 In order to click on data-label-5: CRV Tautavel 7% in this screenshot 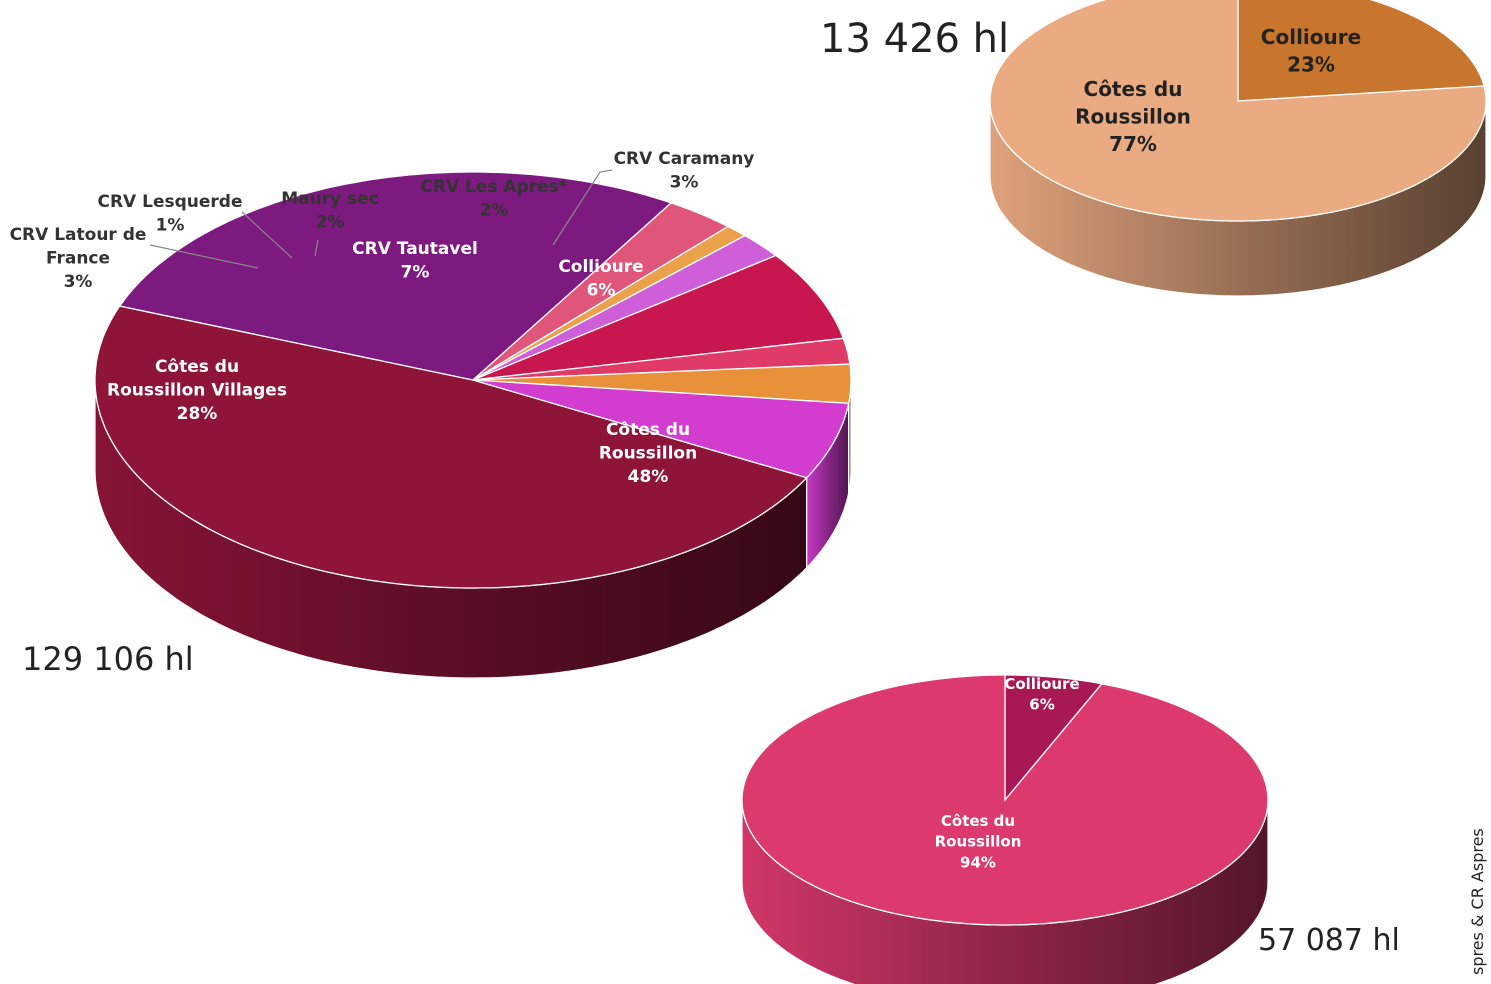, I will do `click(415, 260)`.